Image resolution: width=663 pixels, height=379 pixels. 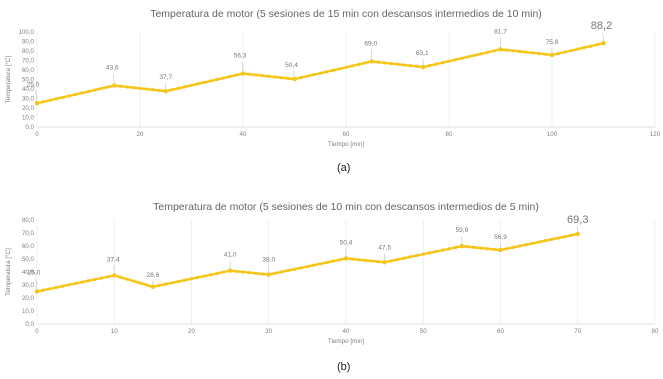 What do you see at coordinates (28, 42) in the screenshot?
I see `y-tick-label: 90,0` at bounding box center [28, 42].